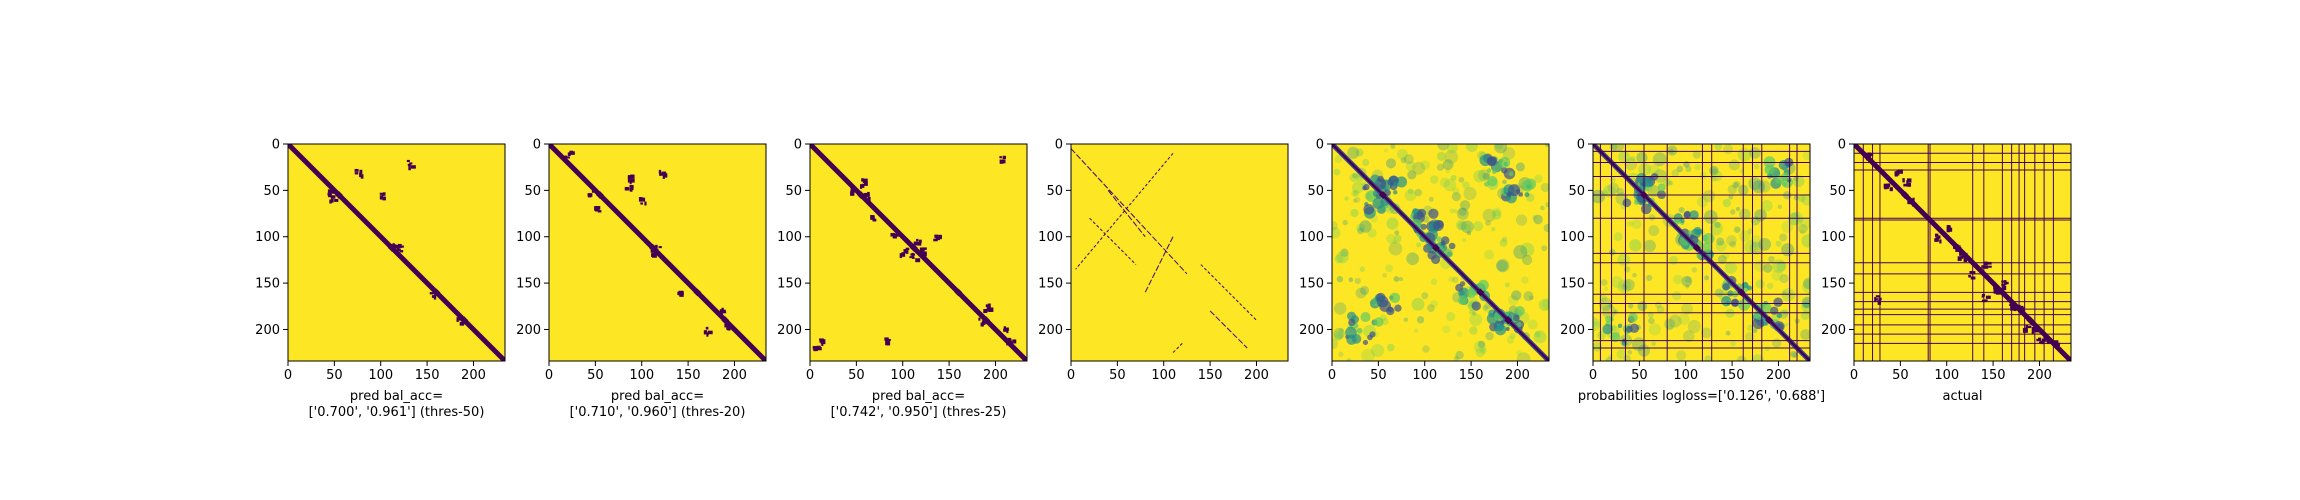 Image resolution: width=2300 pixels, height=500 pixels. I want to click on y-tick-label: 50, so click(1054, 191).